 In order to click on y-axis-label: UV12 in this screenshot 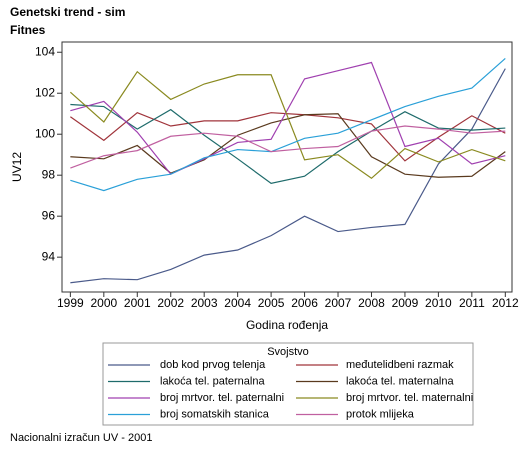, I will do `click(17, 167)`.